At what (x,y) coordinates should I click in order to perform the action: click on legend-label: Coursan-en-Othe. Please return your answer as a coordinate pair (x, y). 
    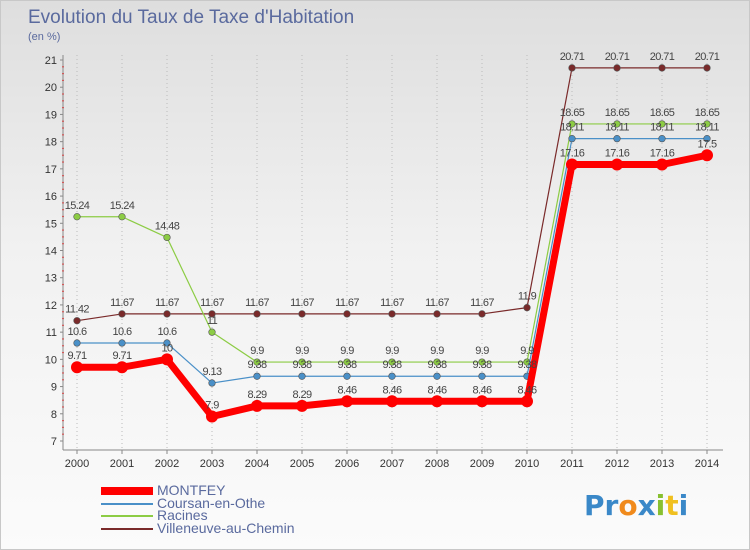
    Looking at the image, I should click on (211, 502).